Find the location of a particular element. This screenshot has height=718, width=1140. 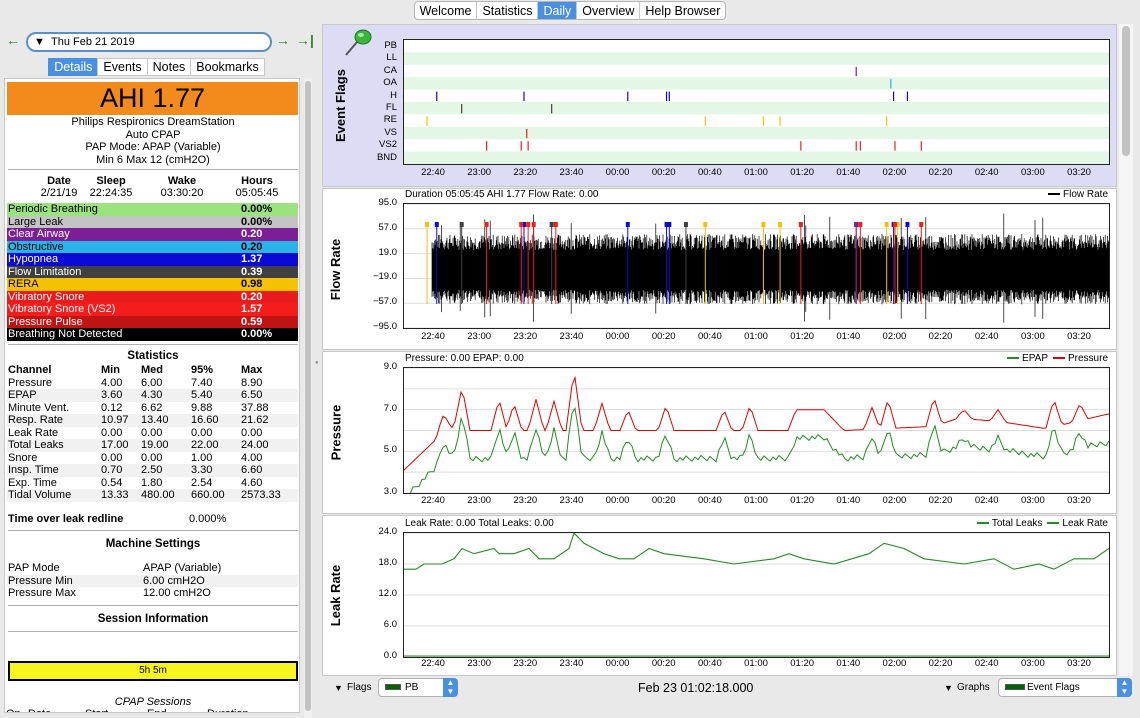

stats-row: Insp. Time 0.70 2.50 3.30 6.60 is located at coordinates (152, 470).